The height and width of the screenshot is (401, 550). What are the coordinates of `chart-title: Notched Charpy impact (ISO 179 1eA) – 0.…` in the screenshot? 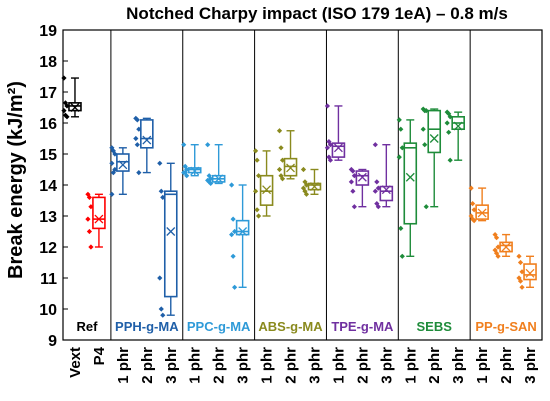 It's located at (317, 13).